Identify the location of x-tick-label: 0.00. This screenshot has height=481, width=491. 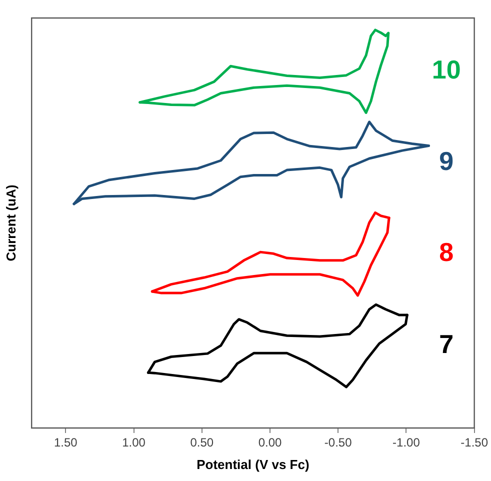
(270, 443).